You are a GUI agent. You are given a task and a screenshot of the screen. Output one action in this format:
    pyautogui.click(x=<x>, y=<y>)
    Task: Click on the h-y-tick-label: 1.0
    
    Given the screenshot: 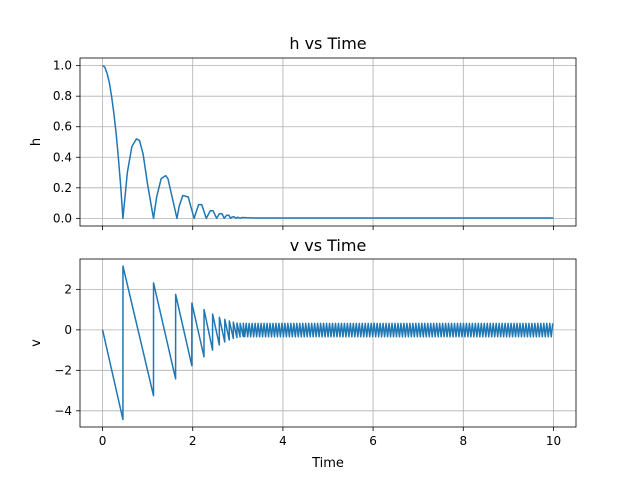 What is the action you would take?
    pyautogui.click(x=62, y=66)
    